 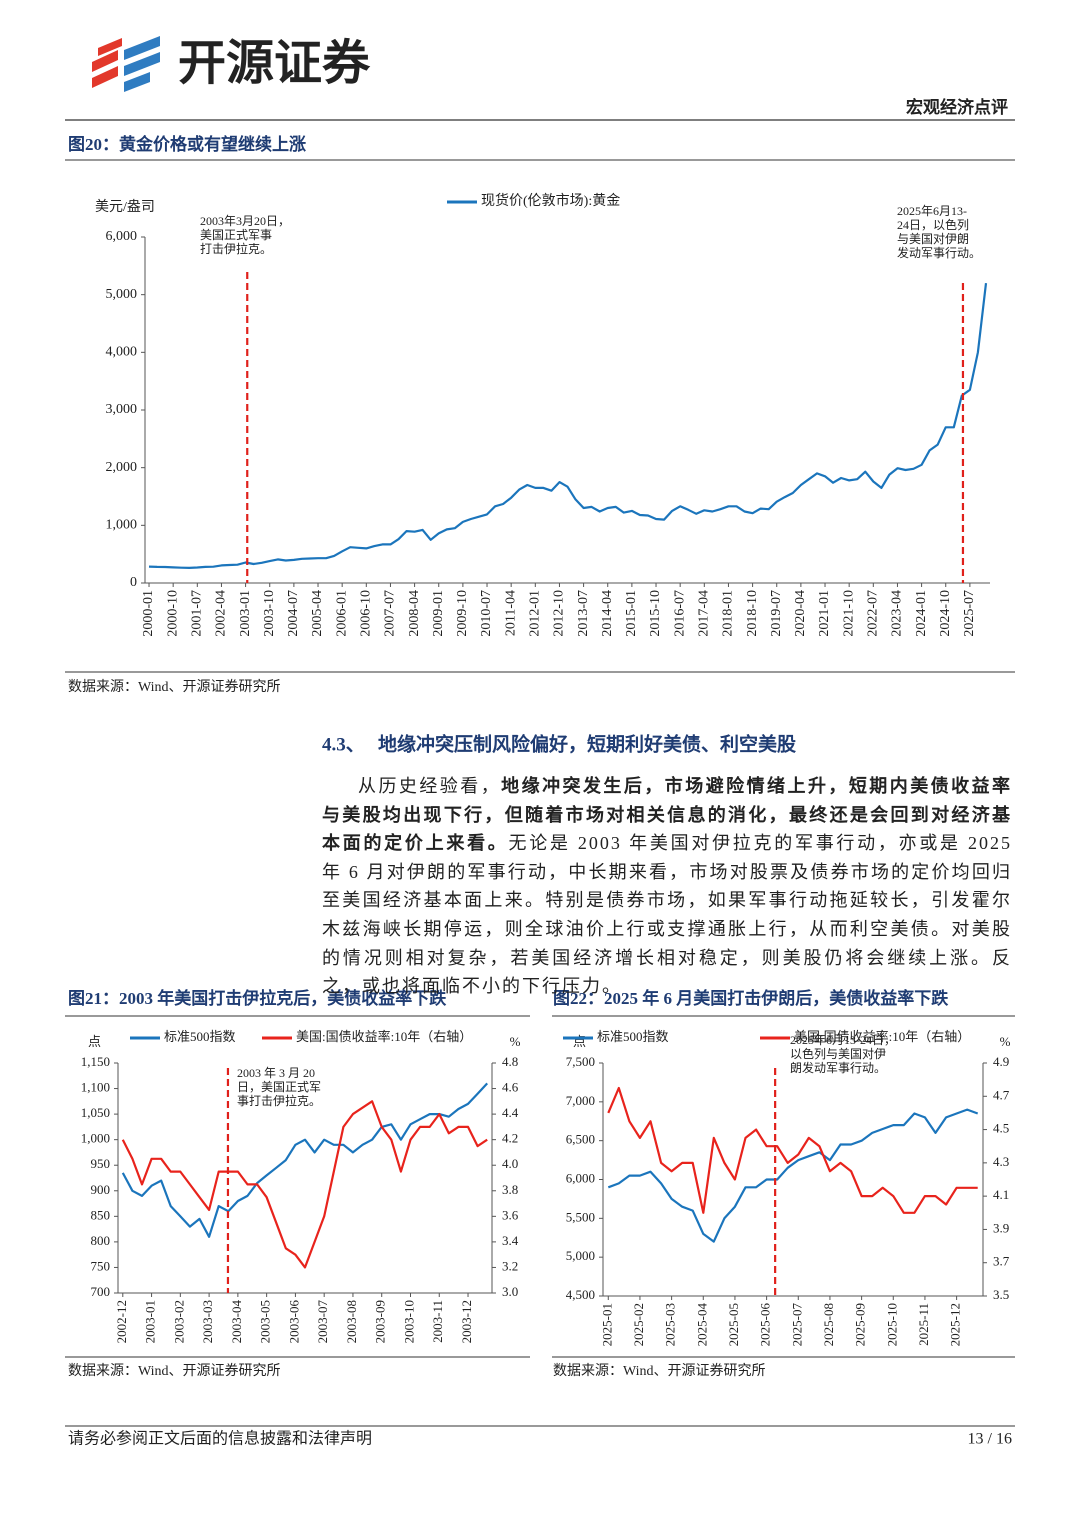 I want to click on x-tick-label: 2003-09, so click(x=380, y=1321).